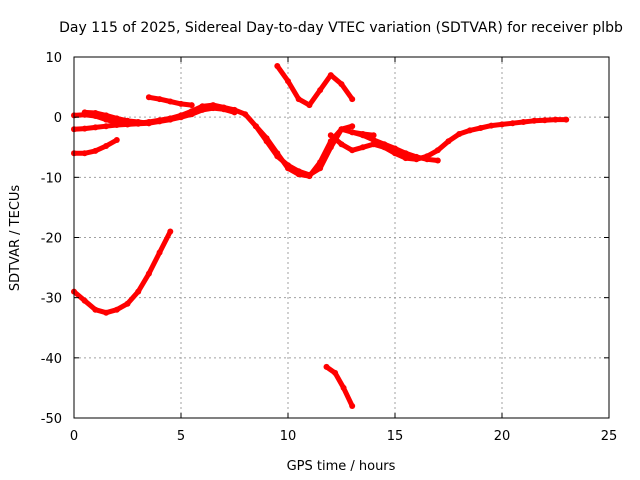 The image size is (640, 480). I want to click on x-tick-labels: 0 5 10 15 20 25, so click(343, 436).